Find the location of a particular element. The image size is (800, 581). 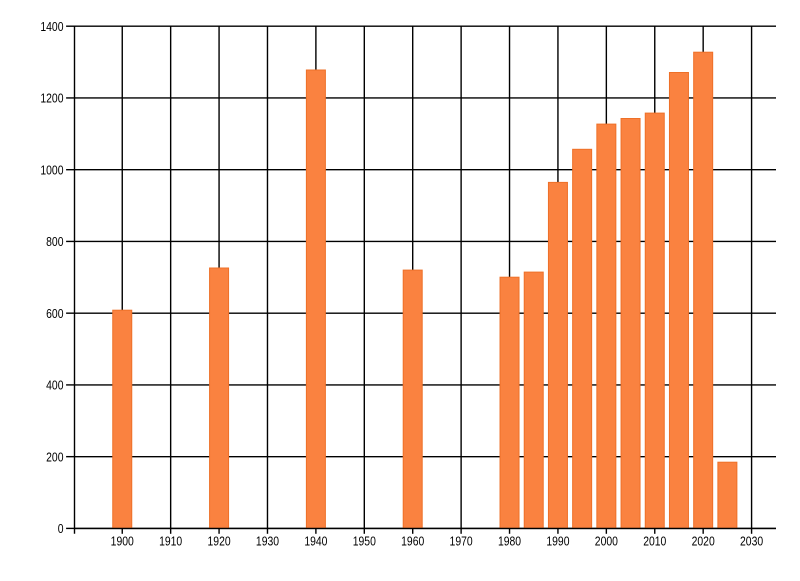

svg-text: 1200 is located at coordinates (52, 99).